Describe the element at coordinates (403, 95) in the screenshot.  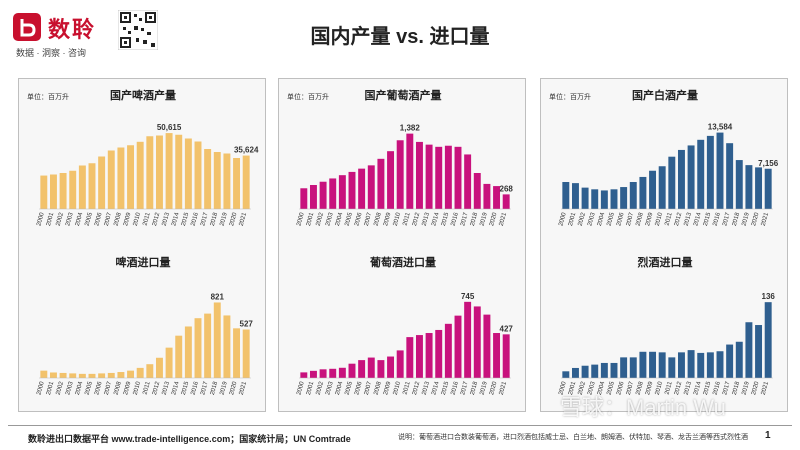
I see `chart-title: 国产葡萄酒产量` at that location.